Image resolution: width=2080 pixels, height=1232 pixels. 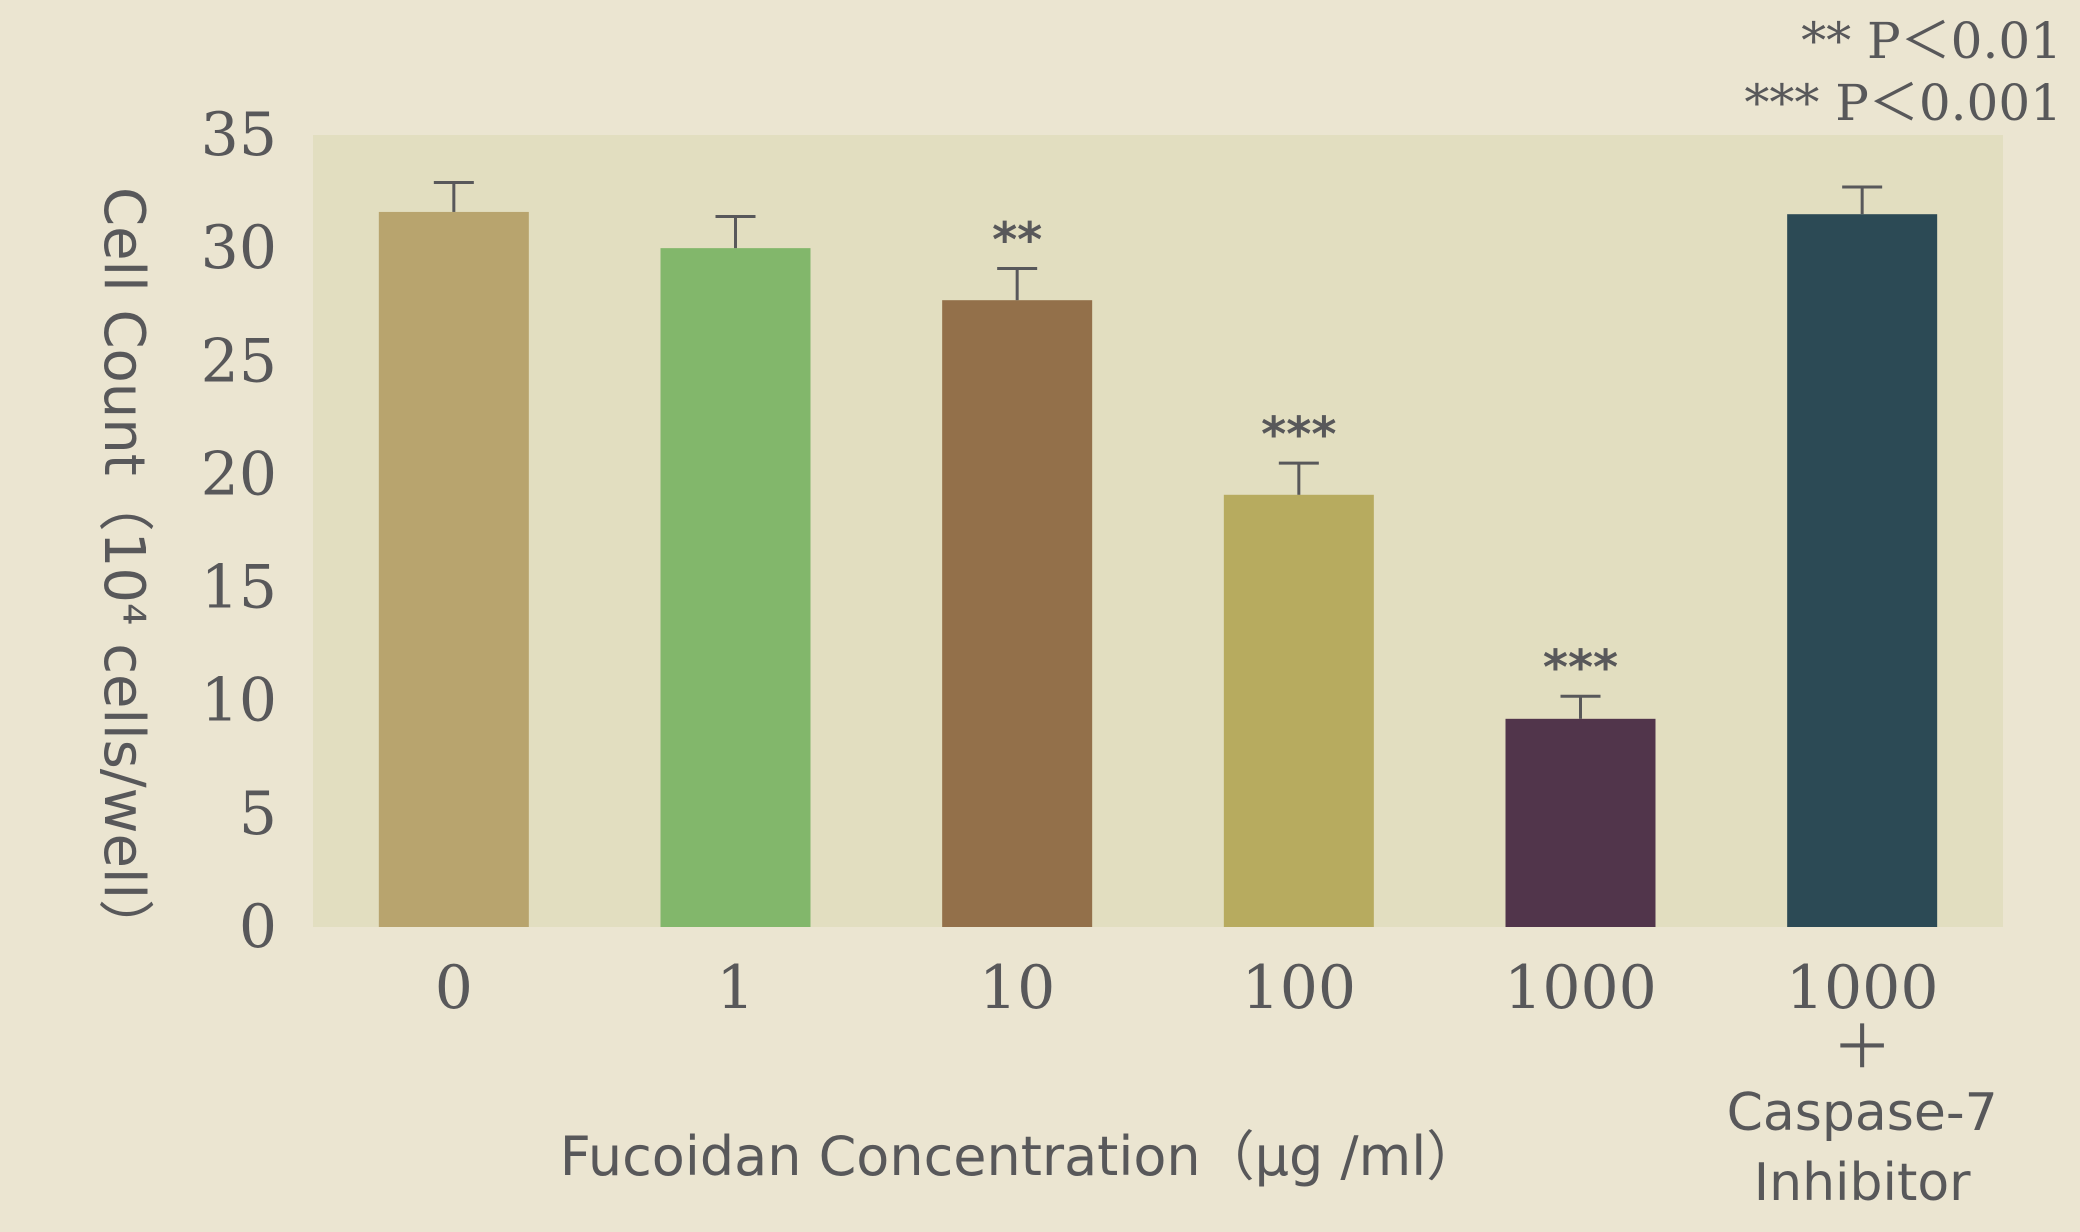 What do you see at coordinates (239, 361) in the screenshot?
I see `y-tick-label: 25` at bounding box center [239, 361].